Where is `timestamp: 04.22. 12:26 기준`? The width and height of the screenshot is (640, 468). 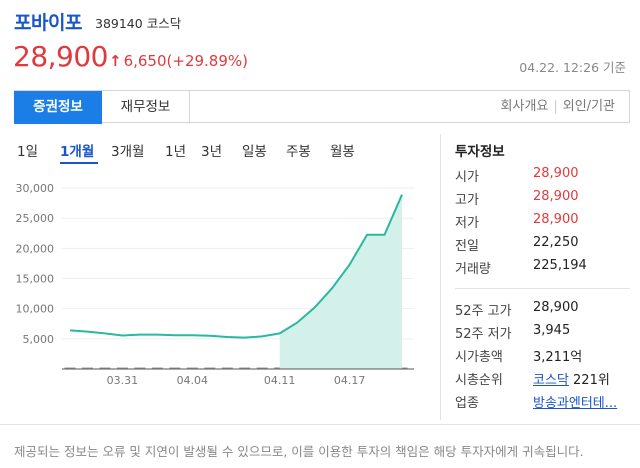
timestamp: 04.22. 12:26 기준 is located at coordinates (572, 67).